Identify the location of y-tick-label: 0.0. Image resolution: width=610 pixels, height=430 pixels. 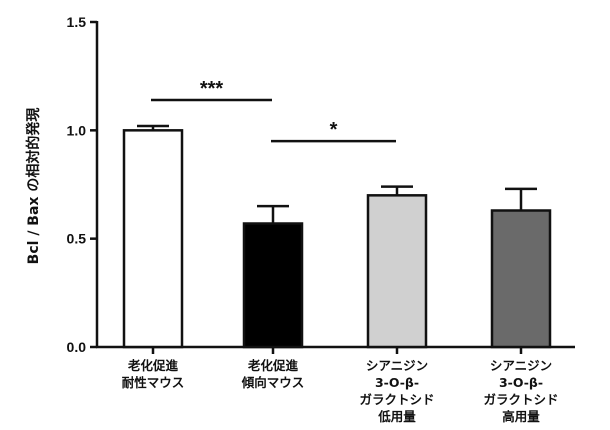
(77, 347).